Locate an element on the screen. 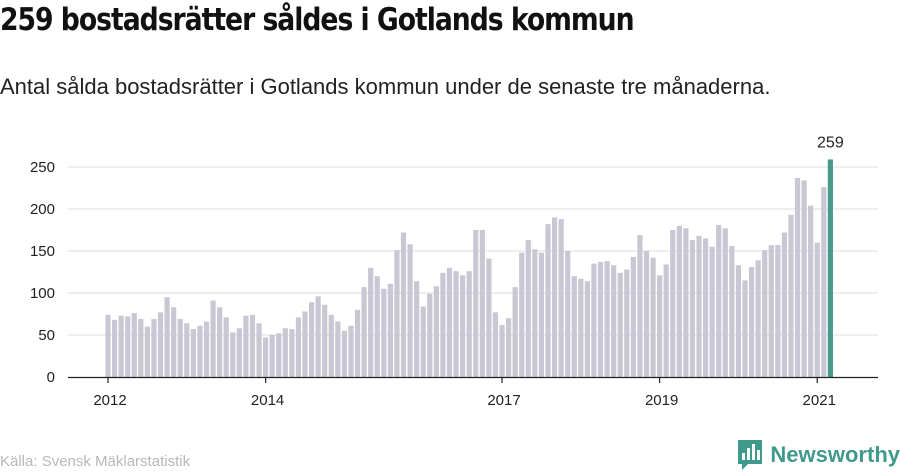  y-axis: 0 50 100 150 200 250 is located at coordinates (42, 272).